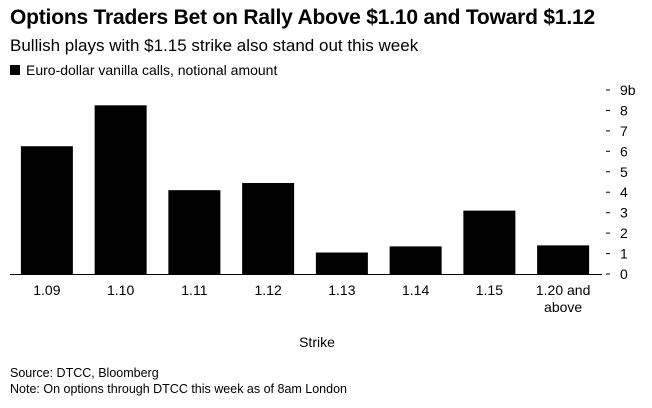  I want to click on x-tick-label-line: 1.20 and, so click(563, 290).